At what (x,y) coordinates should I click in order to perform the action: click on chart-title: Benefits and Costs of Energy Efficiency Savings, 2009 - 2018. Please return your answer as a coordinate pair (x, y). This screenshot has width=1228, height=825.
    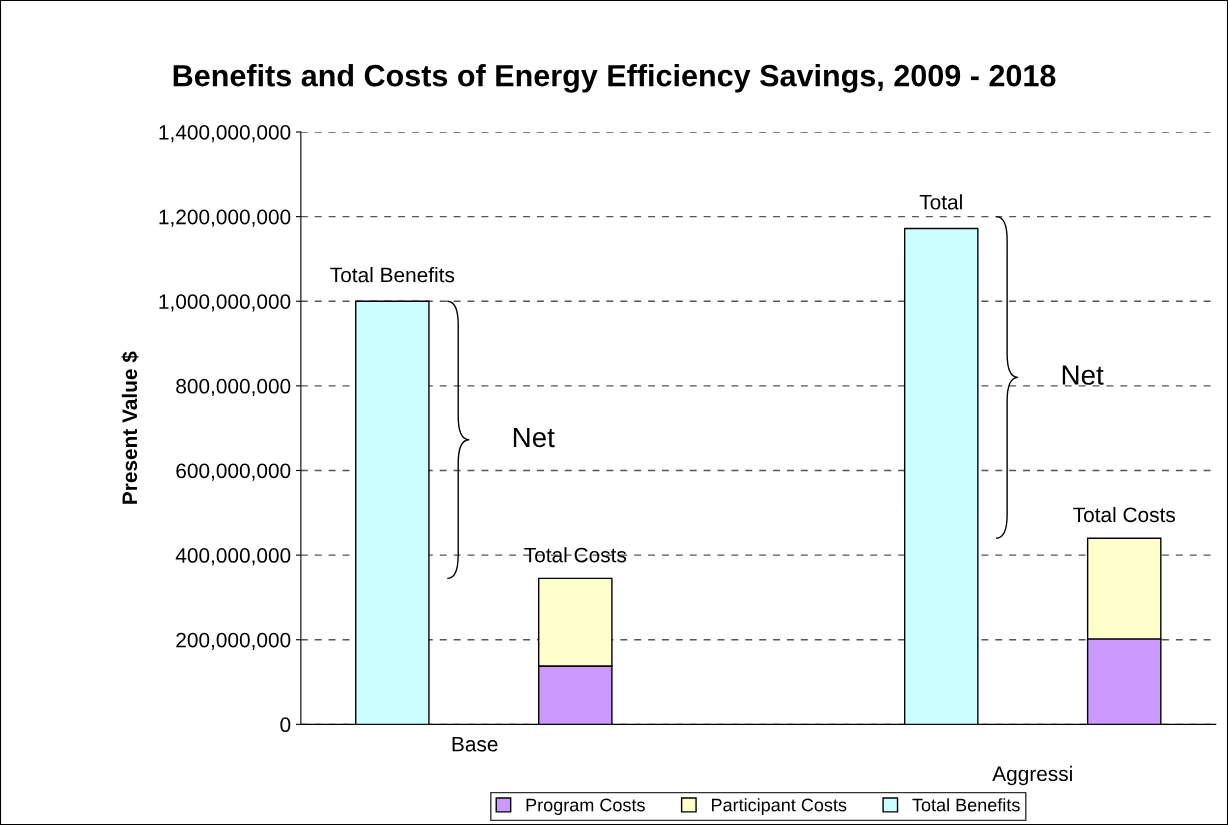
    Looking at the image, I should click on (614, 78).